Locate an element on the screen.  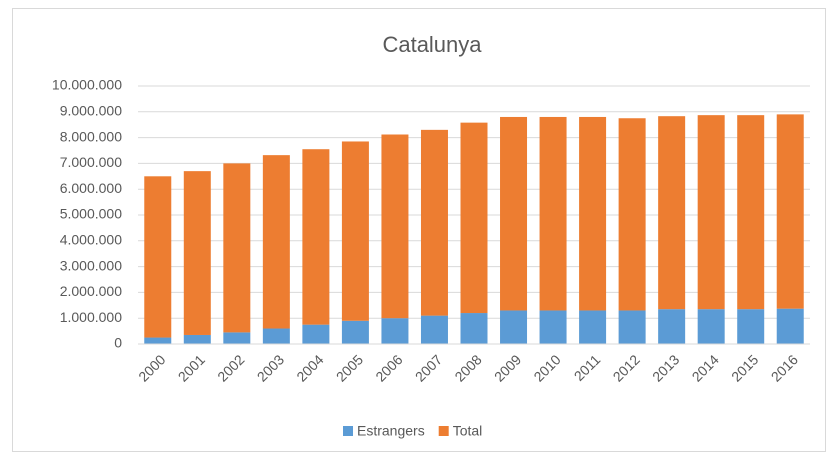
y-tick-label: 2.000.000 is located at coordinates (91, 291).